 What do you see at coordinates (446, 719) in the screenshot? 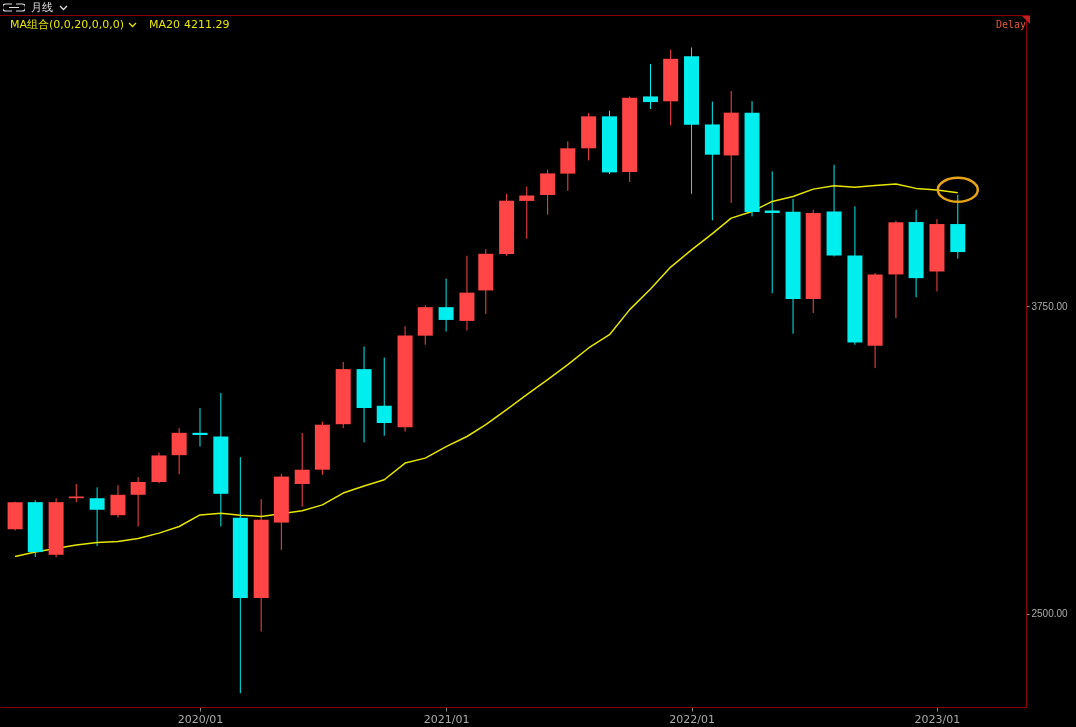
I see `x-tick-label: 2021/01` at bounding box center [446, 719].